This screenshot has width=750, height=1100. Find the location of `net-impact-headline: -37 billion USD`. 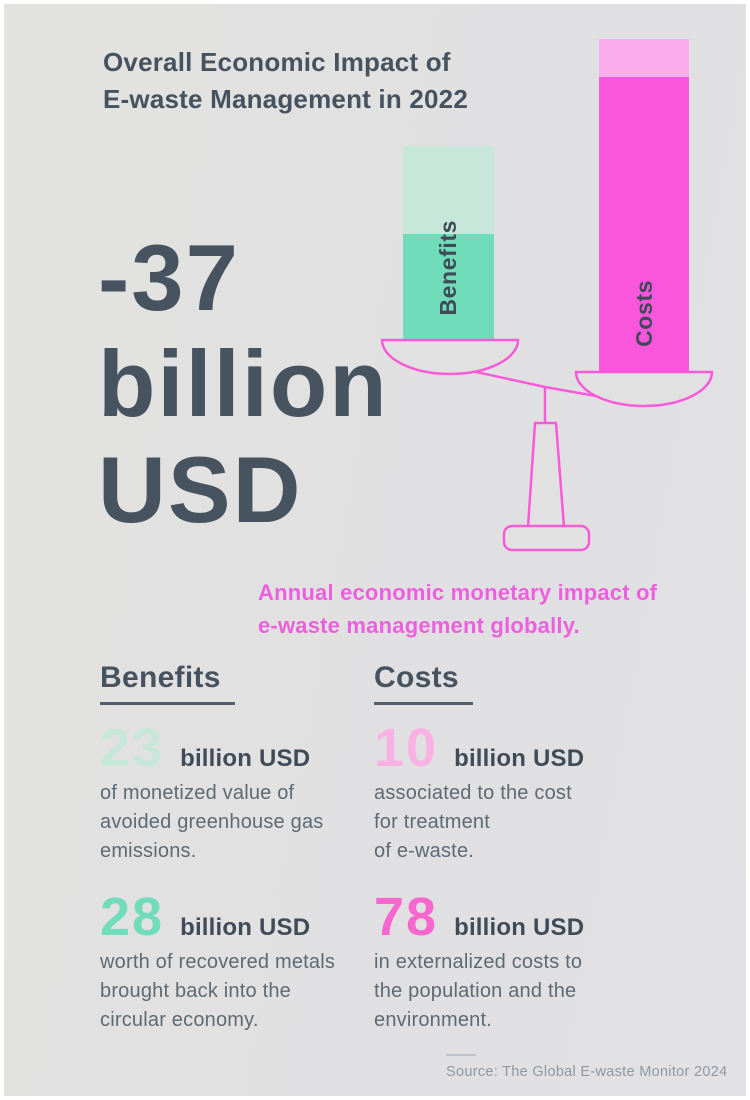

net-impact-headline: -37 billion USD is located at coordinates (243, 384).